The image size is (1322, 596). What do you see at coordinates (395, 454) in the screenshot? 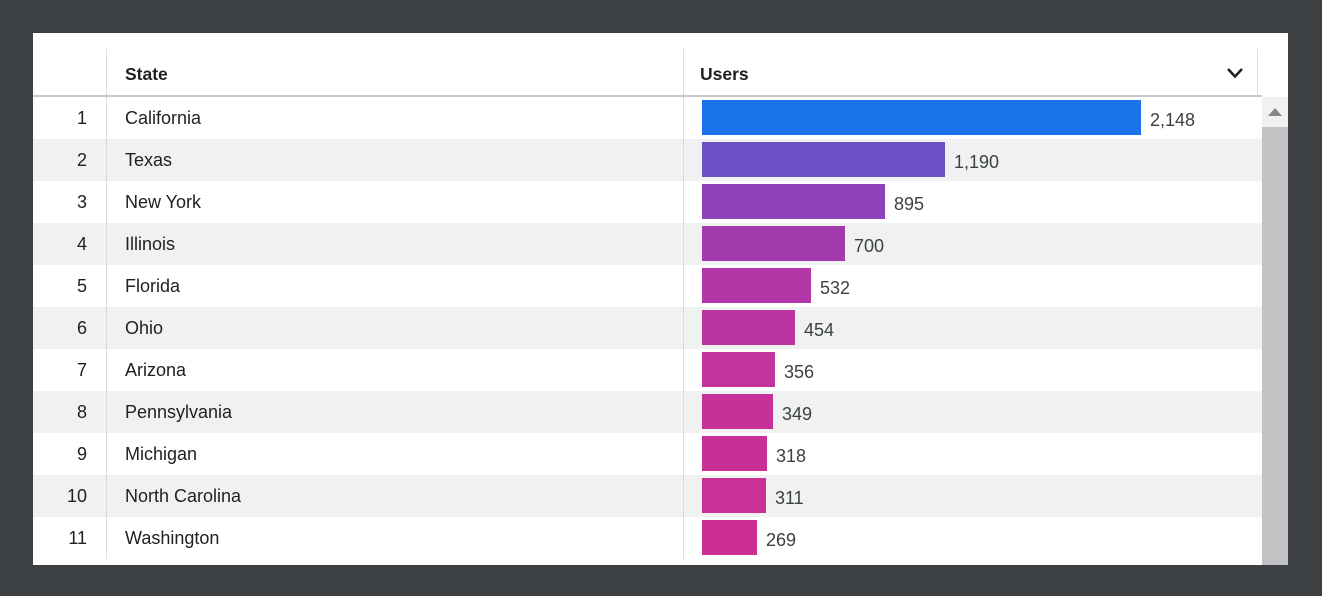
I see `state-name: Michigan` at bounding box center [395, 454].